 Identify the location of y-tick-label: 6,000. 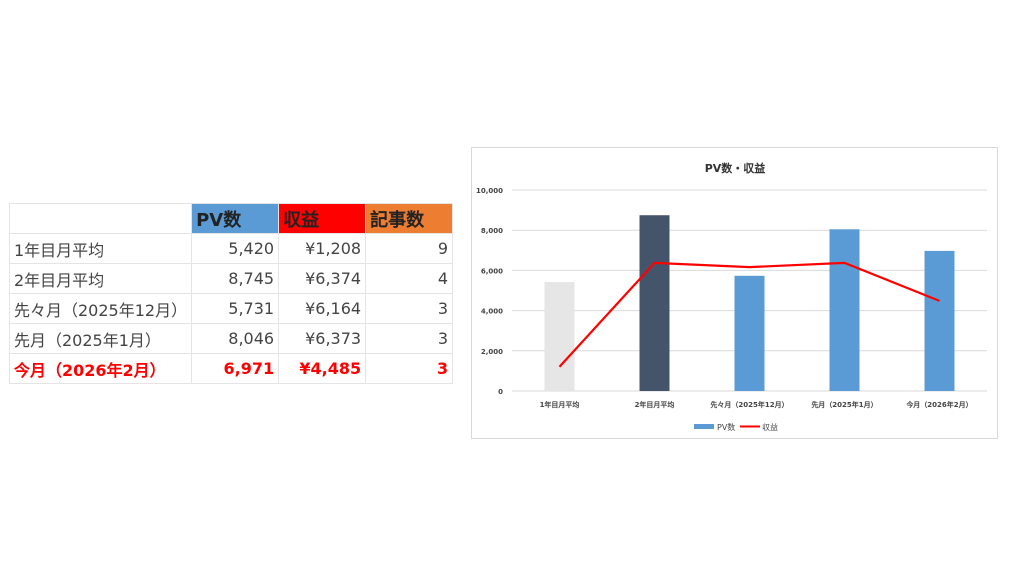
(492, 271).